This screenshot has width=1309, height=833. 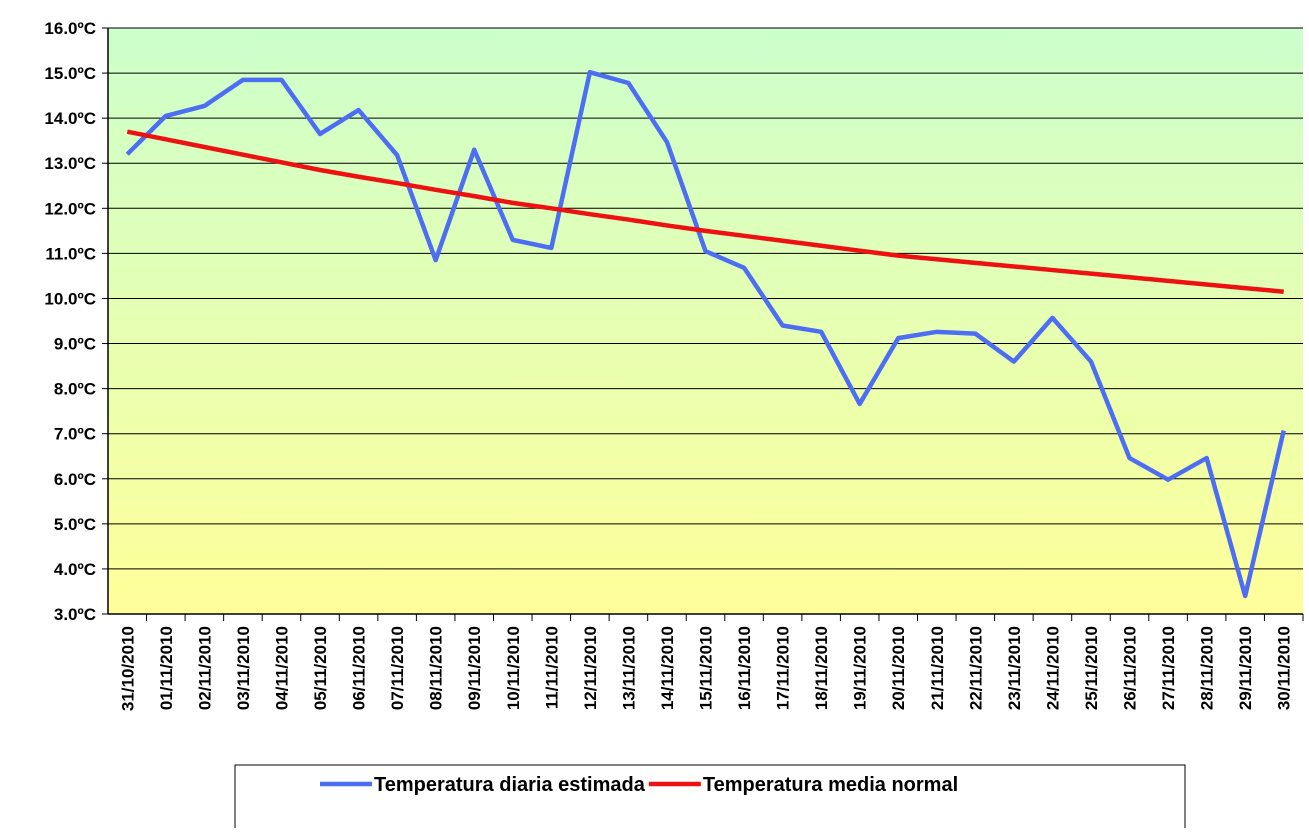 I want to click on x-tick-label: 26/11/2010, so click(x=1130, y=668).